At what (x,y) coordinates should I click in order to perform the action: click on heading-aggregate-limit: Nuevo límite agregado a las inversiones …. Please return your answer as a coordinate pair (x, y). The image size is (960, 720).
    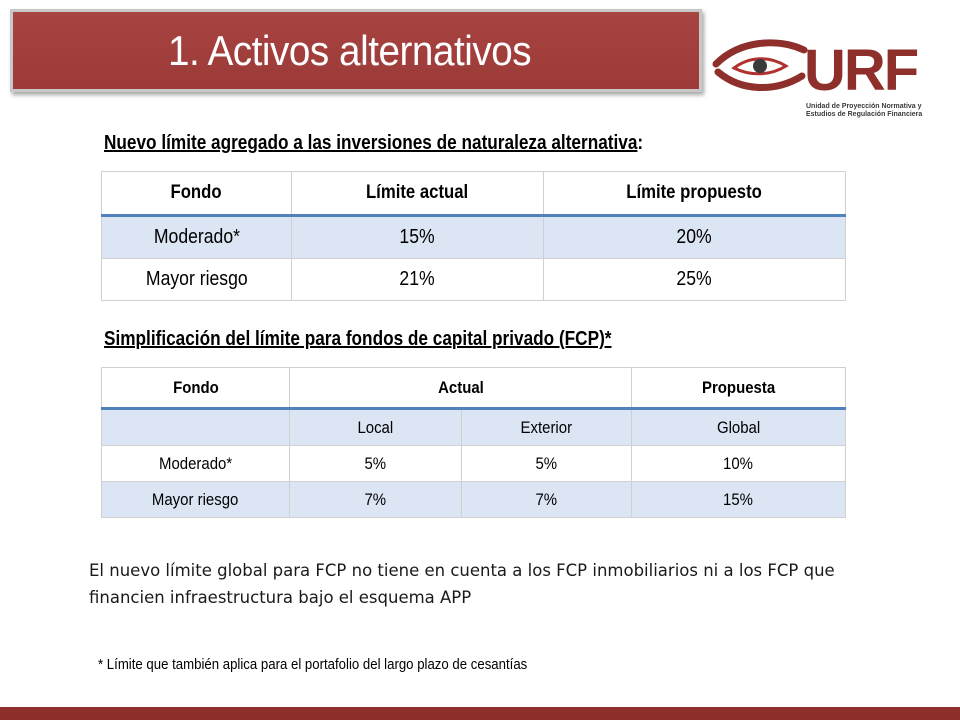
    Looking at the image, I should click on (373, 143).